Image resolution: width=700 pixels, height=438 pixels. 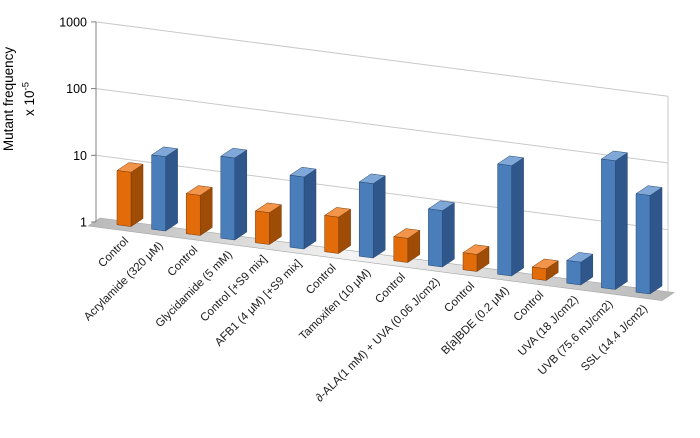 I want to click on y-tick-label: 10, so click(x=80, y=156).